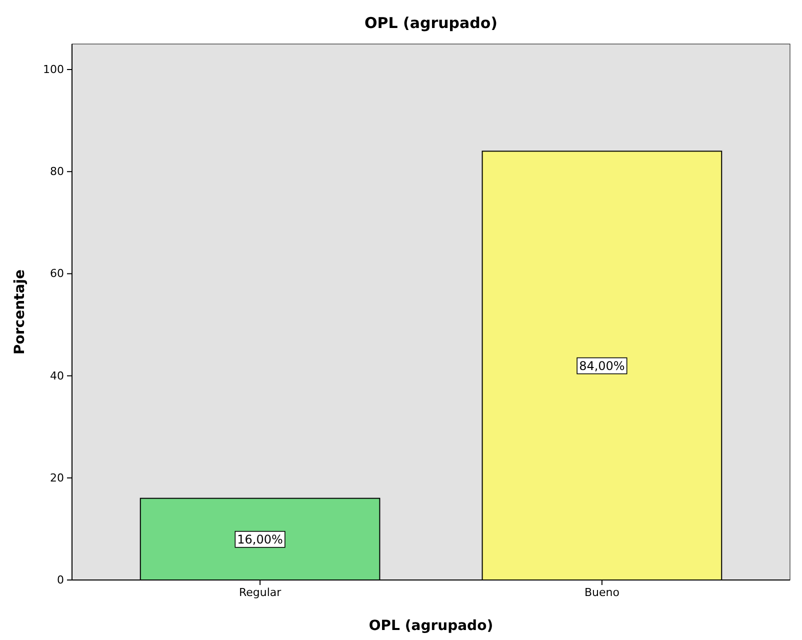 The image size is (802, 640). What do you see at coordinates (57, 477) in the screenshot?
I see `y-tick-label: 20` at bounding box center [57, 477].